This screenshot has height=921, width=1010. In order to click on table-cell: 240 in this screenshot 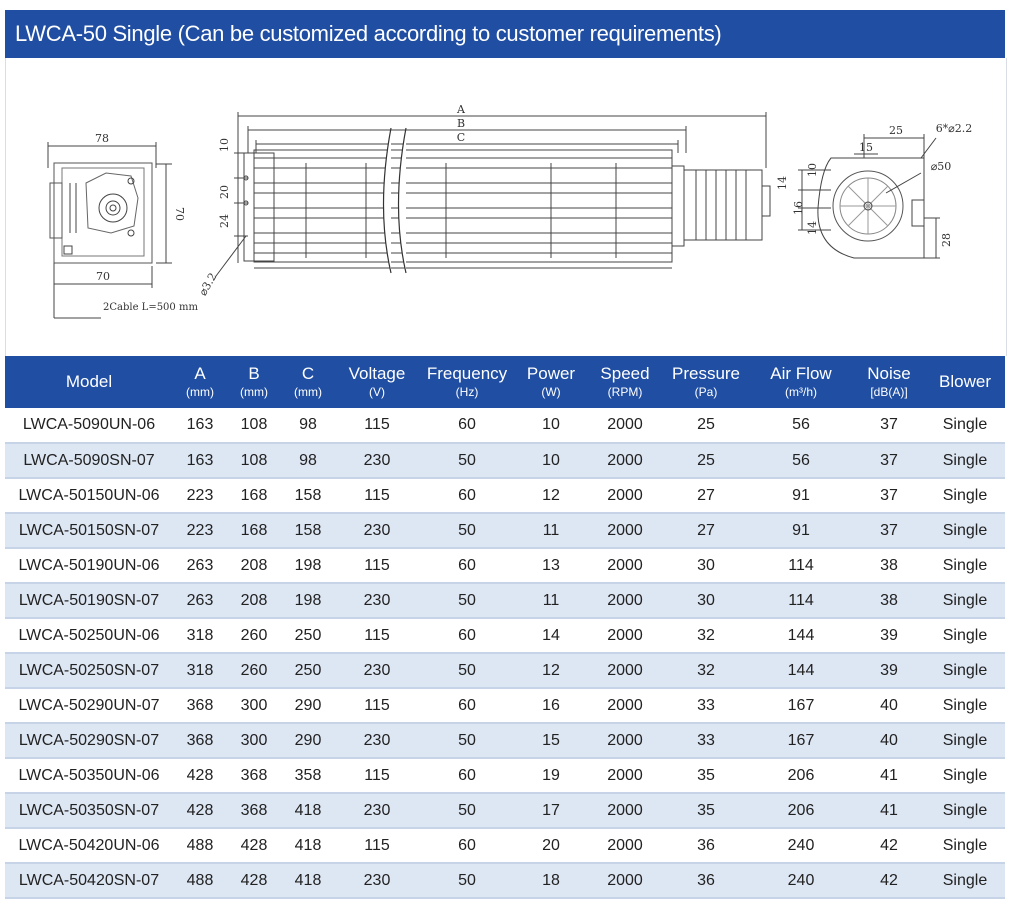, I will do `click(801, 845)`.